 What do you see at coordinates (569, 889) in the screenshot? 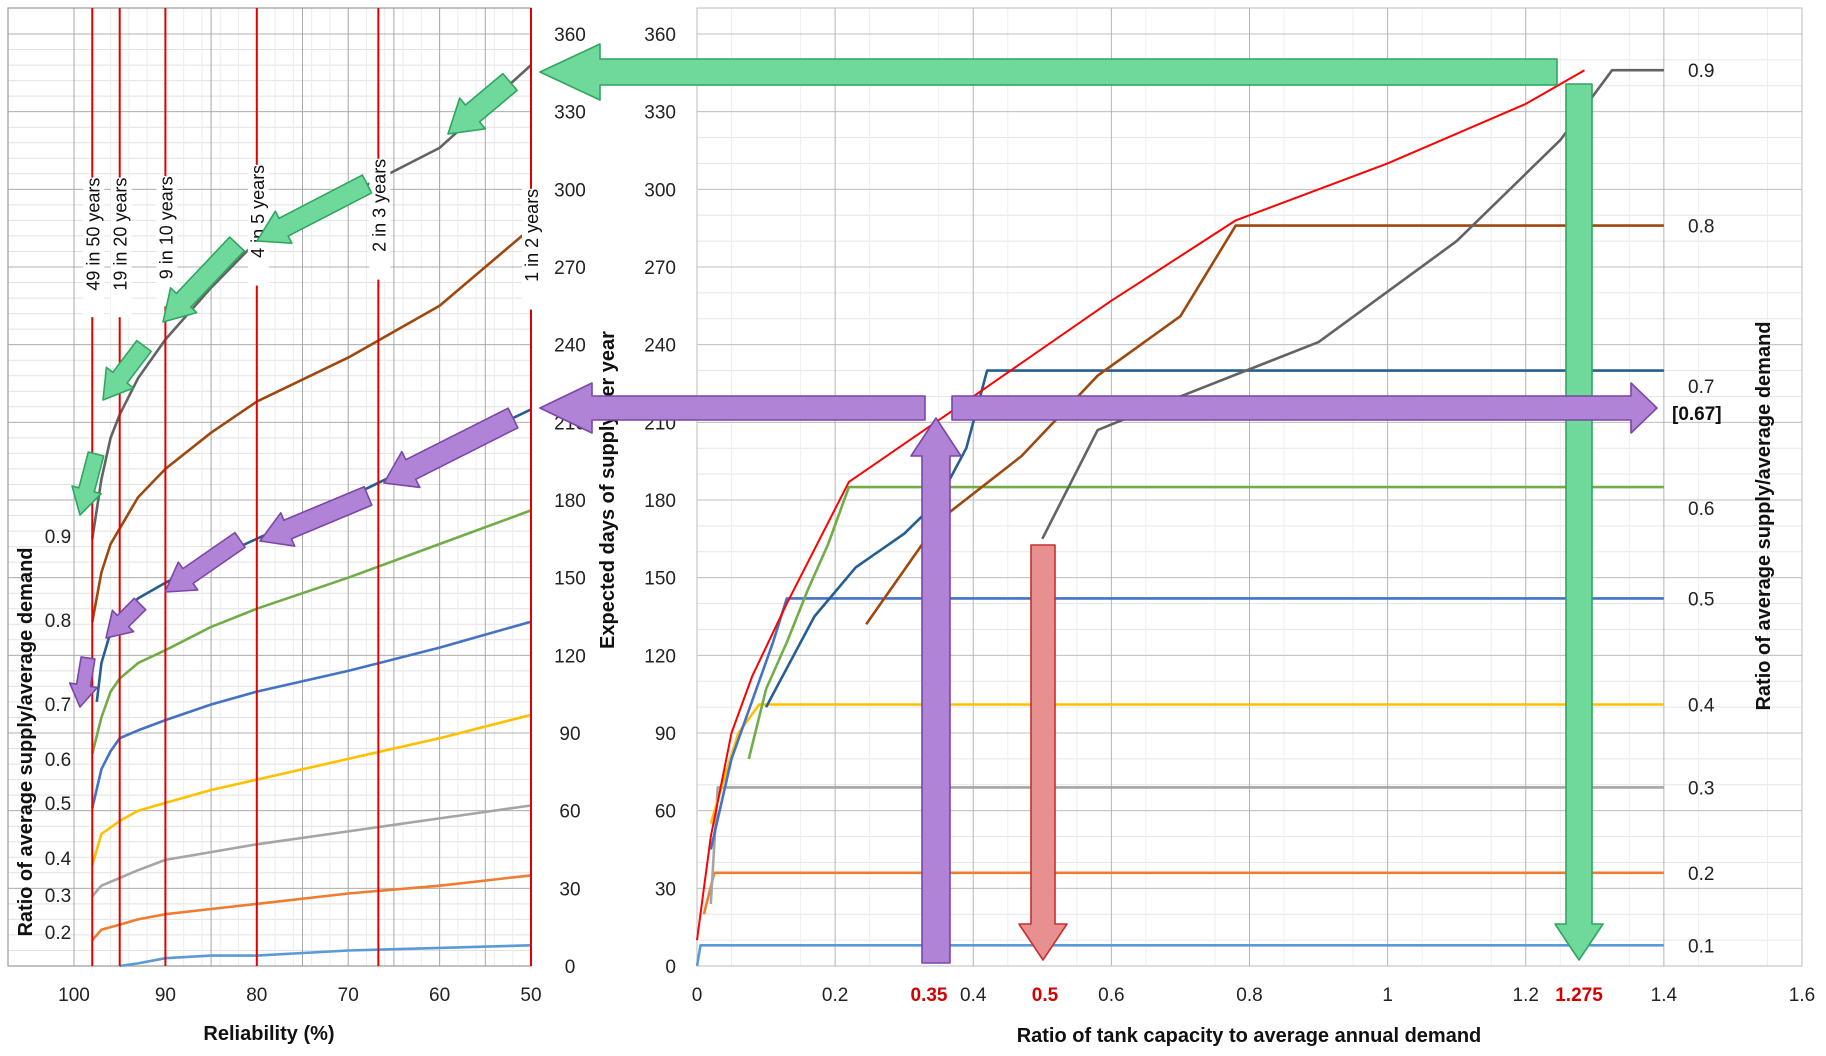
I see `left-y-tick-label: 30` at bounding box center [569, 889].